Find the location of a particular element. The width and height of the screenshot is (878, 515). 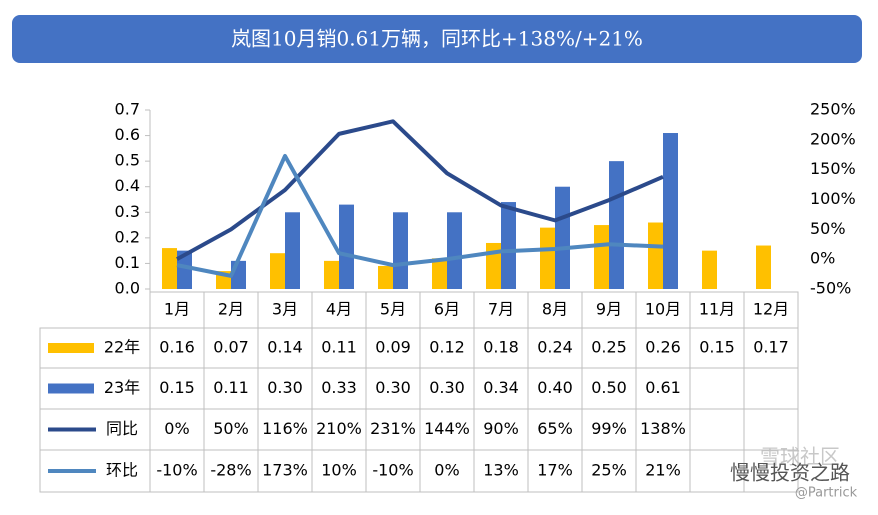

table-value: 25% is located at coordinates (609, 470).